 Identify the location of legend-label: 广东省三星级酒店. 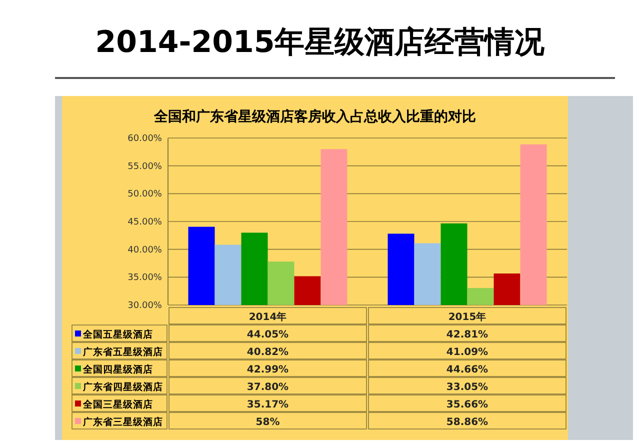
(122, 422).